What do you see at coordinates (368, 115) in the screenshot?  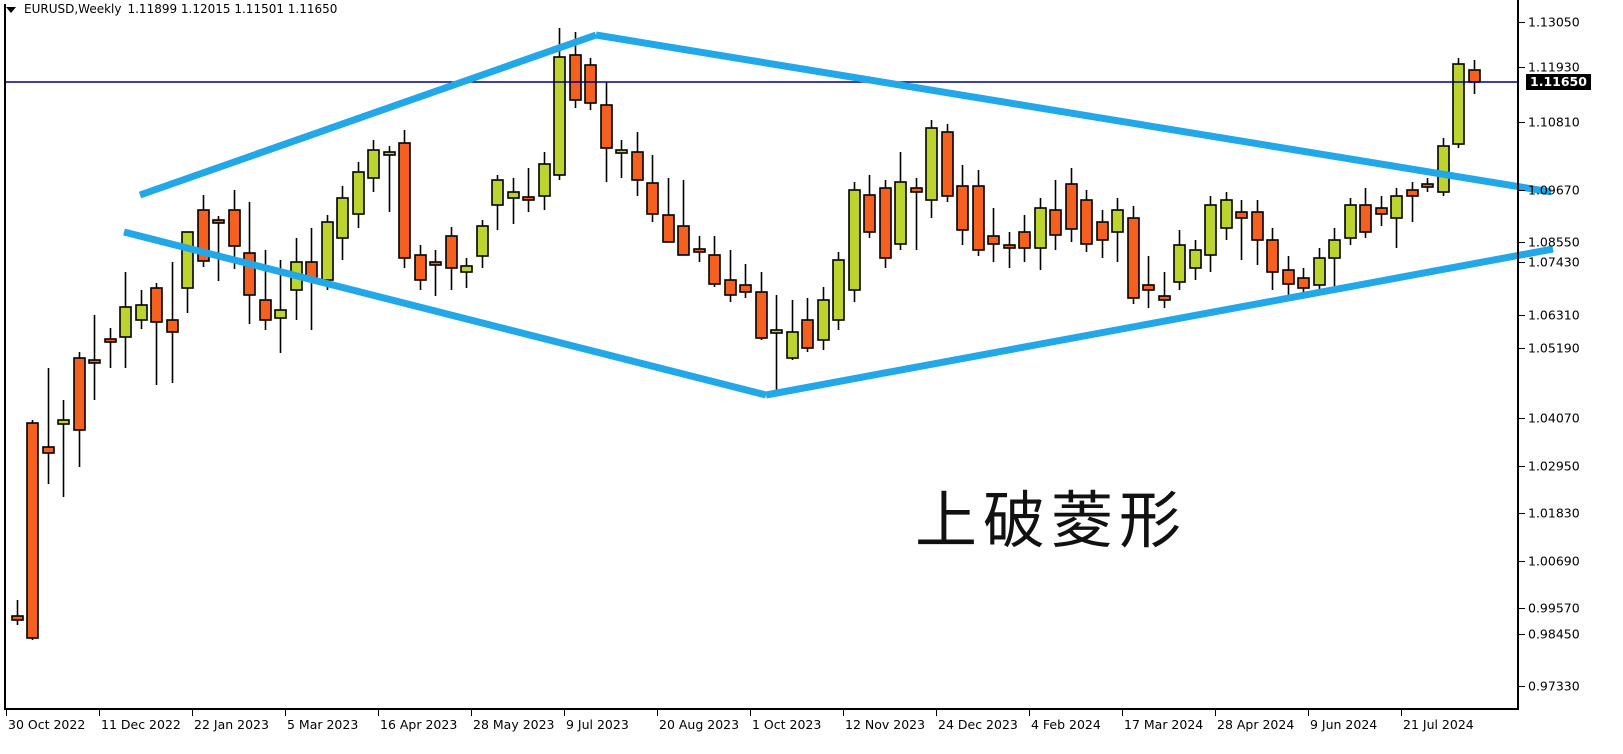 I see `diamond-upper-left` at bounding box center [368, 115].